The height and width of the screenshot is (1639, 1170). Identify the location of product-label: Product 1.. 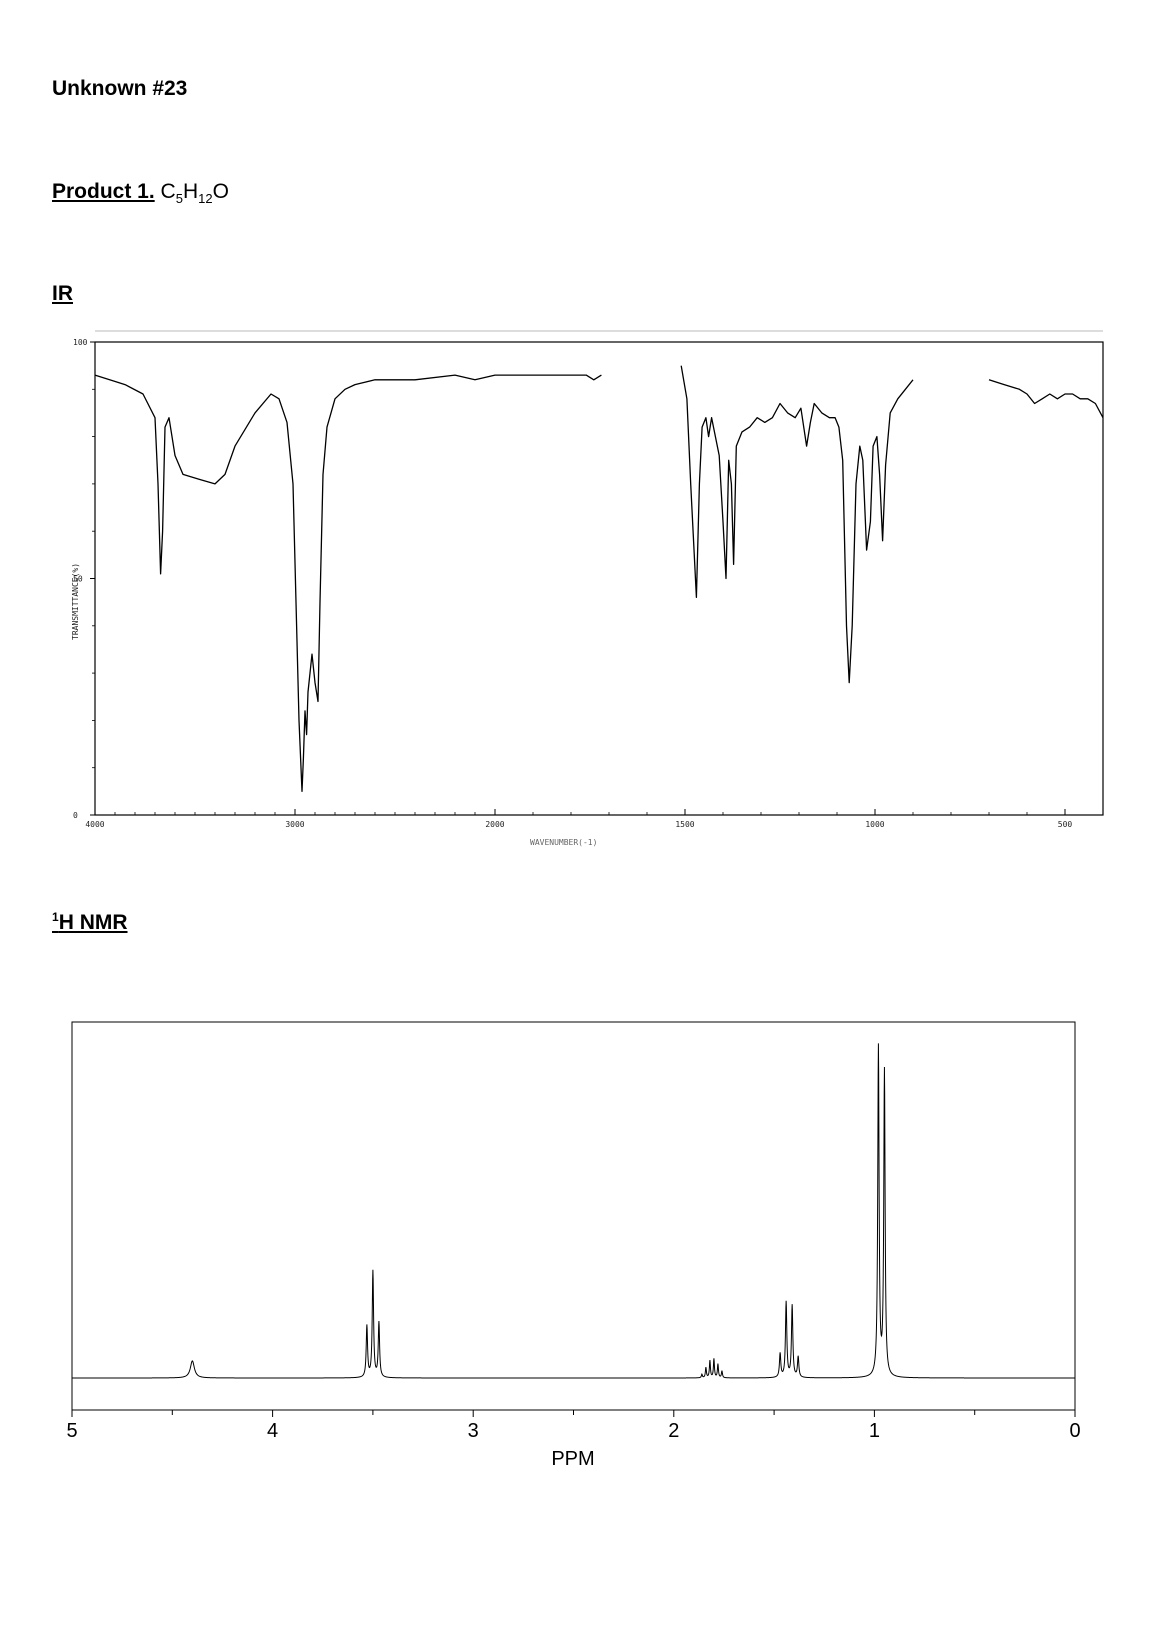
(103, 191).